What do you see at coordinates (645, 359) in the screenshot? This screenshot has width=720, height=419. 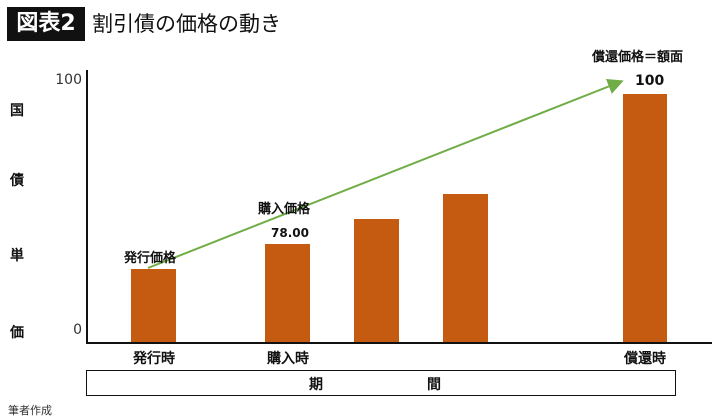 I see `x-label-redemption: 償還時` at bounding box center [645, 359].